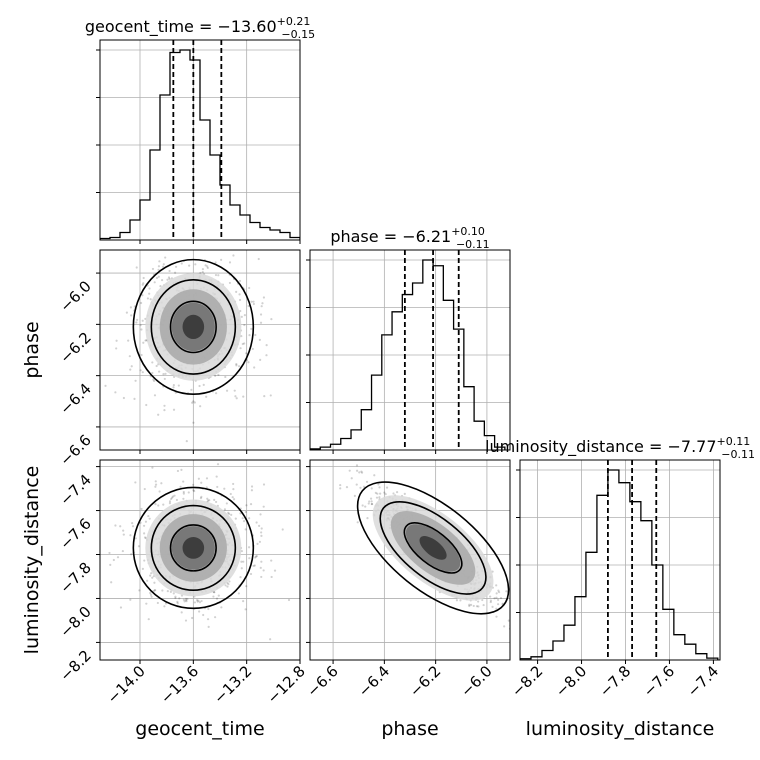  I want to click on panel-phase-vs-geocent-time: −6.6 −6.4 −6.2 −6.0, so click(178, 359).